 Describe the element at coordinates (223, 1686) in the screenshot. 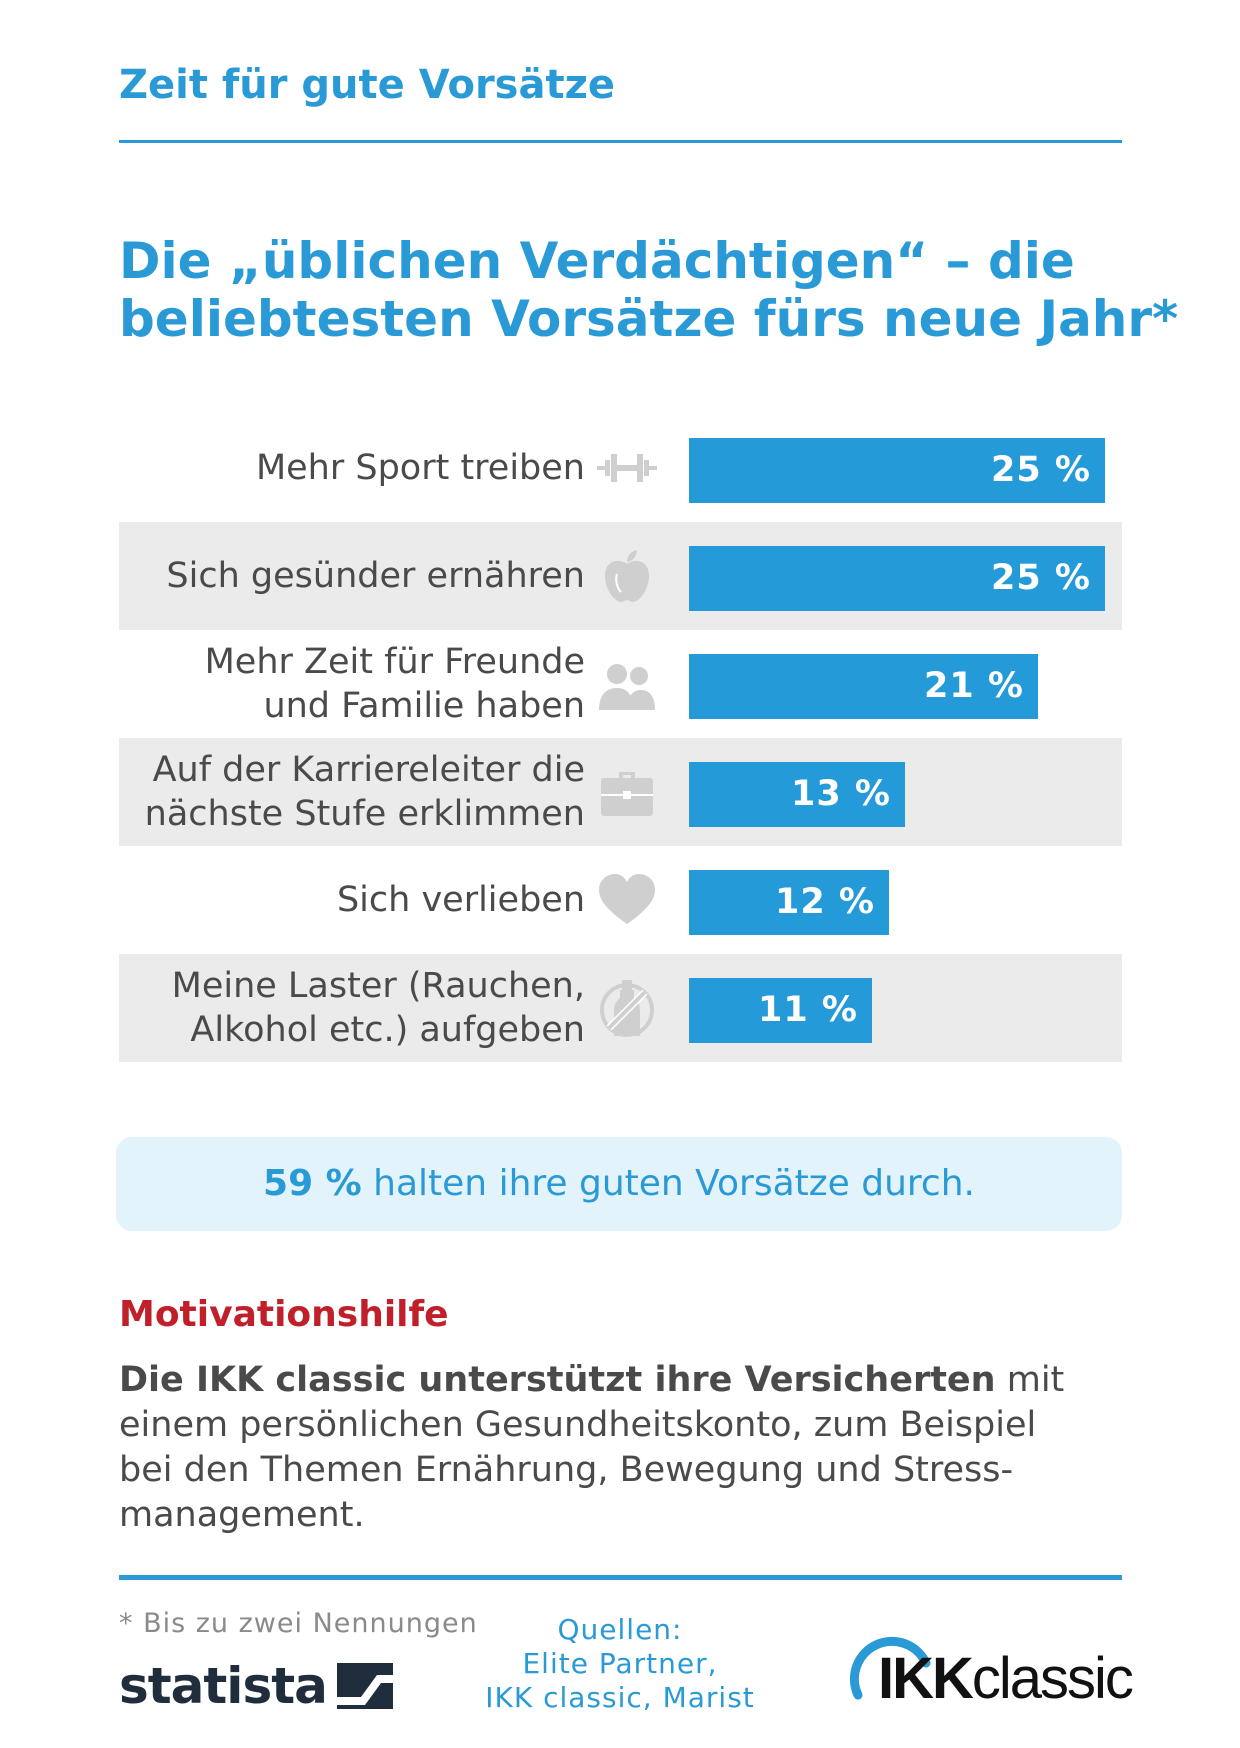

I see `statista-wordmark: statista` at that location.